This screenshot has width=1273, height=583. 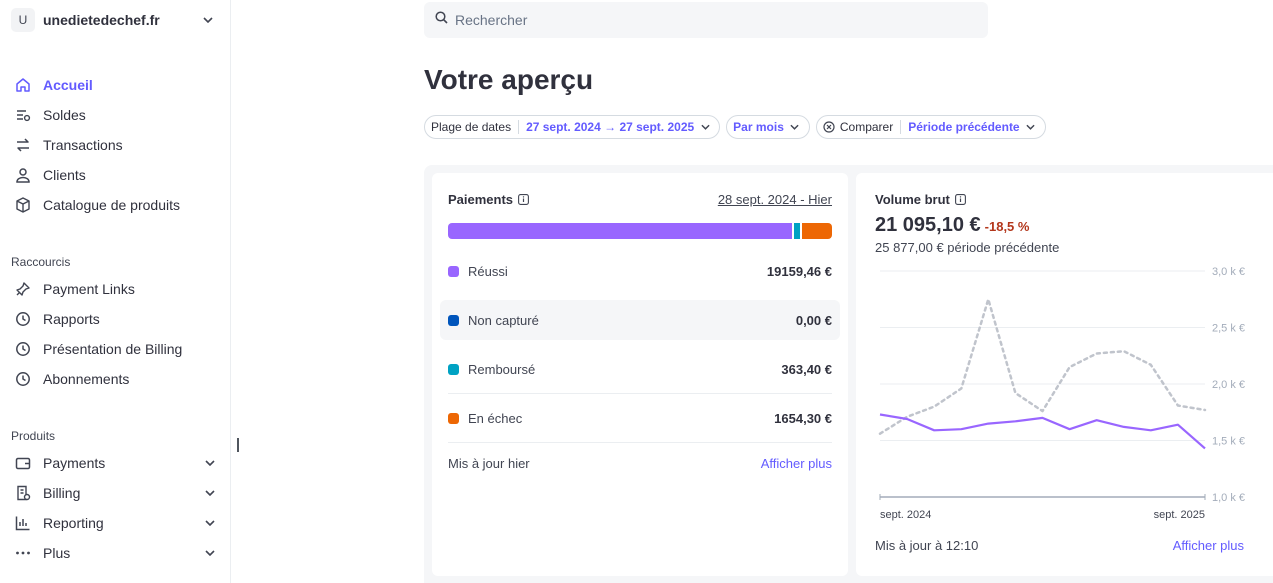 I want to click on search-bar, so click(x=706, y=20).